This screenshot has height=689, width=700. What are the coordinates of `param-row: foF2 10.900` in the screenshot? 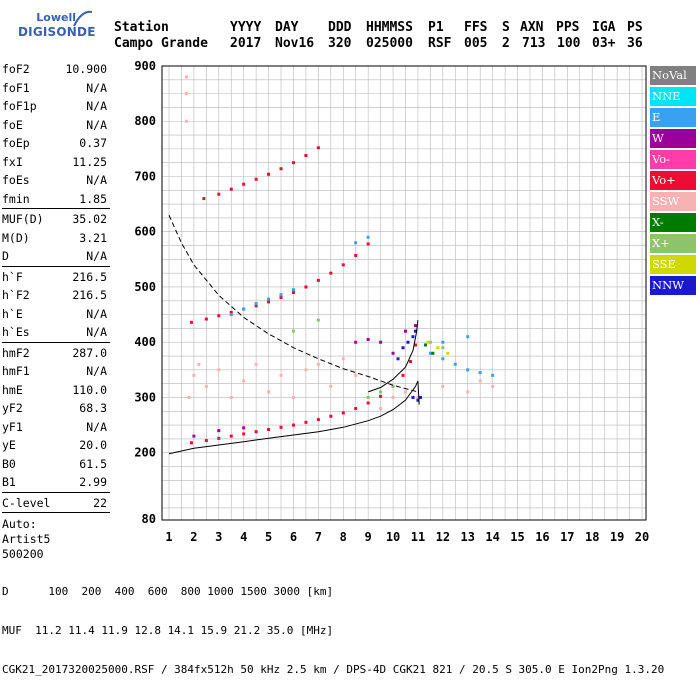 It's located at (56, 69).